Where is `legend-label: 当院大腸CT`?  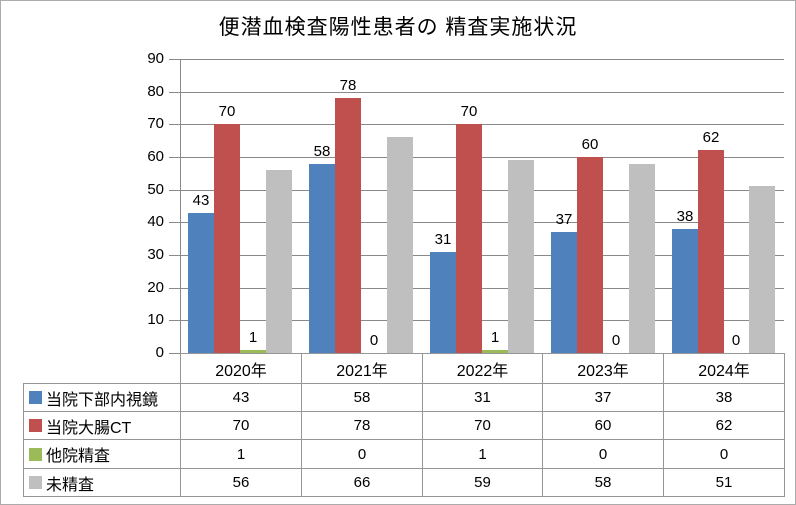
legend-label: 当院大腸CT is located at coordinates (89, 428).